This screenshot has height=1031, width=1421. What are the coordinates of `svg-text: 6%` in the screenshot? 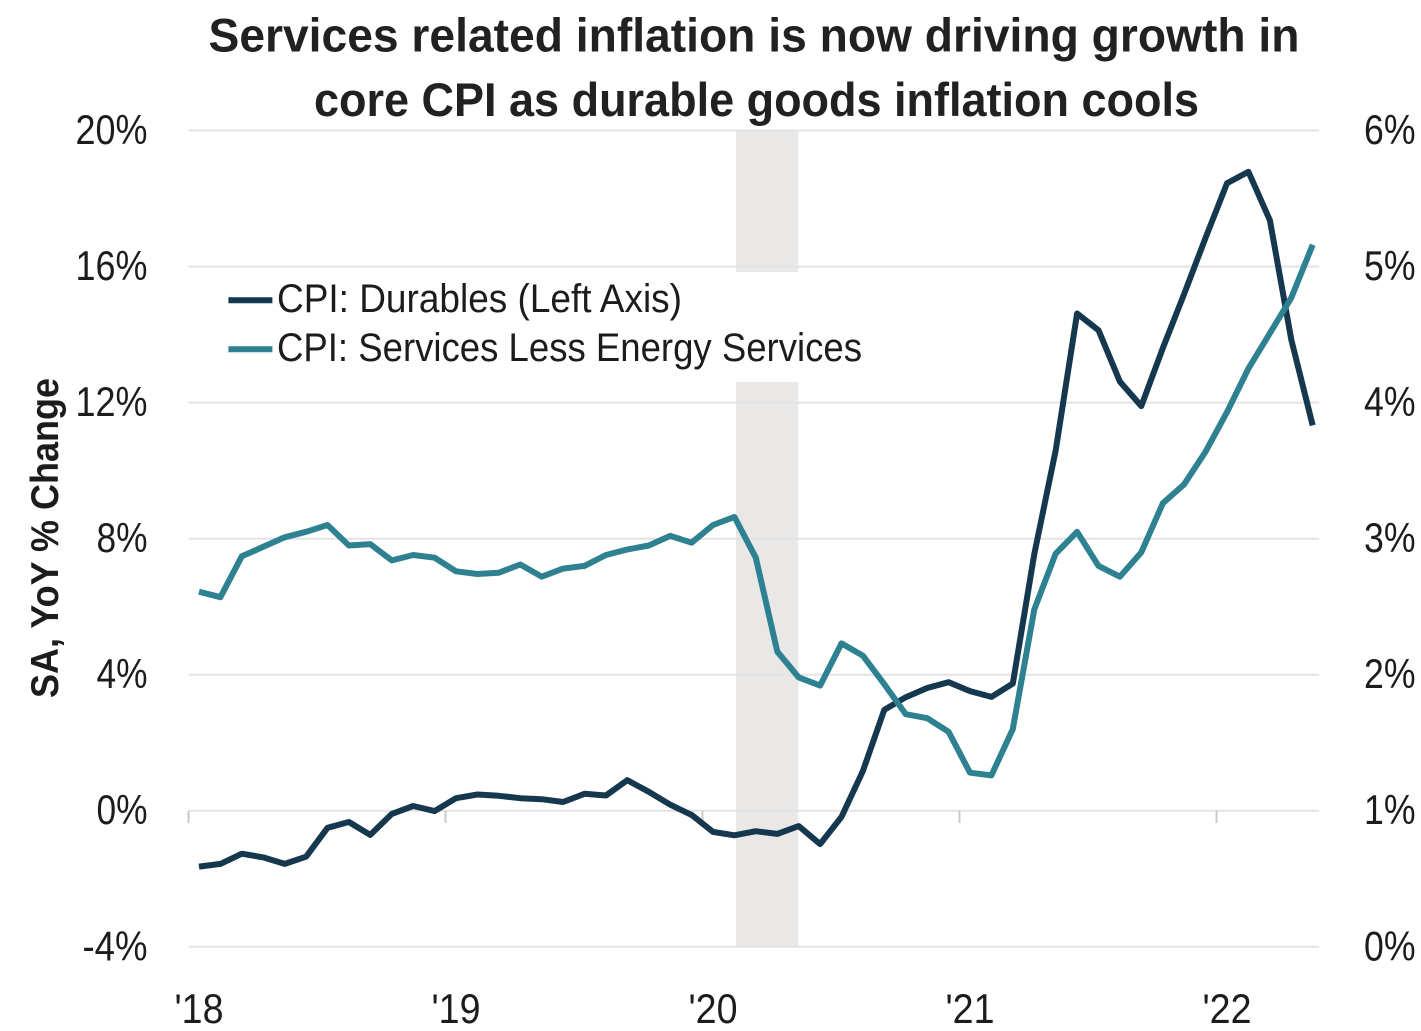 It's located at (1390, 129).